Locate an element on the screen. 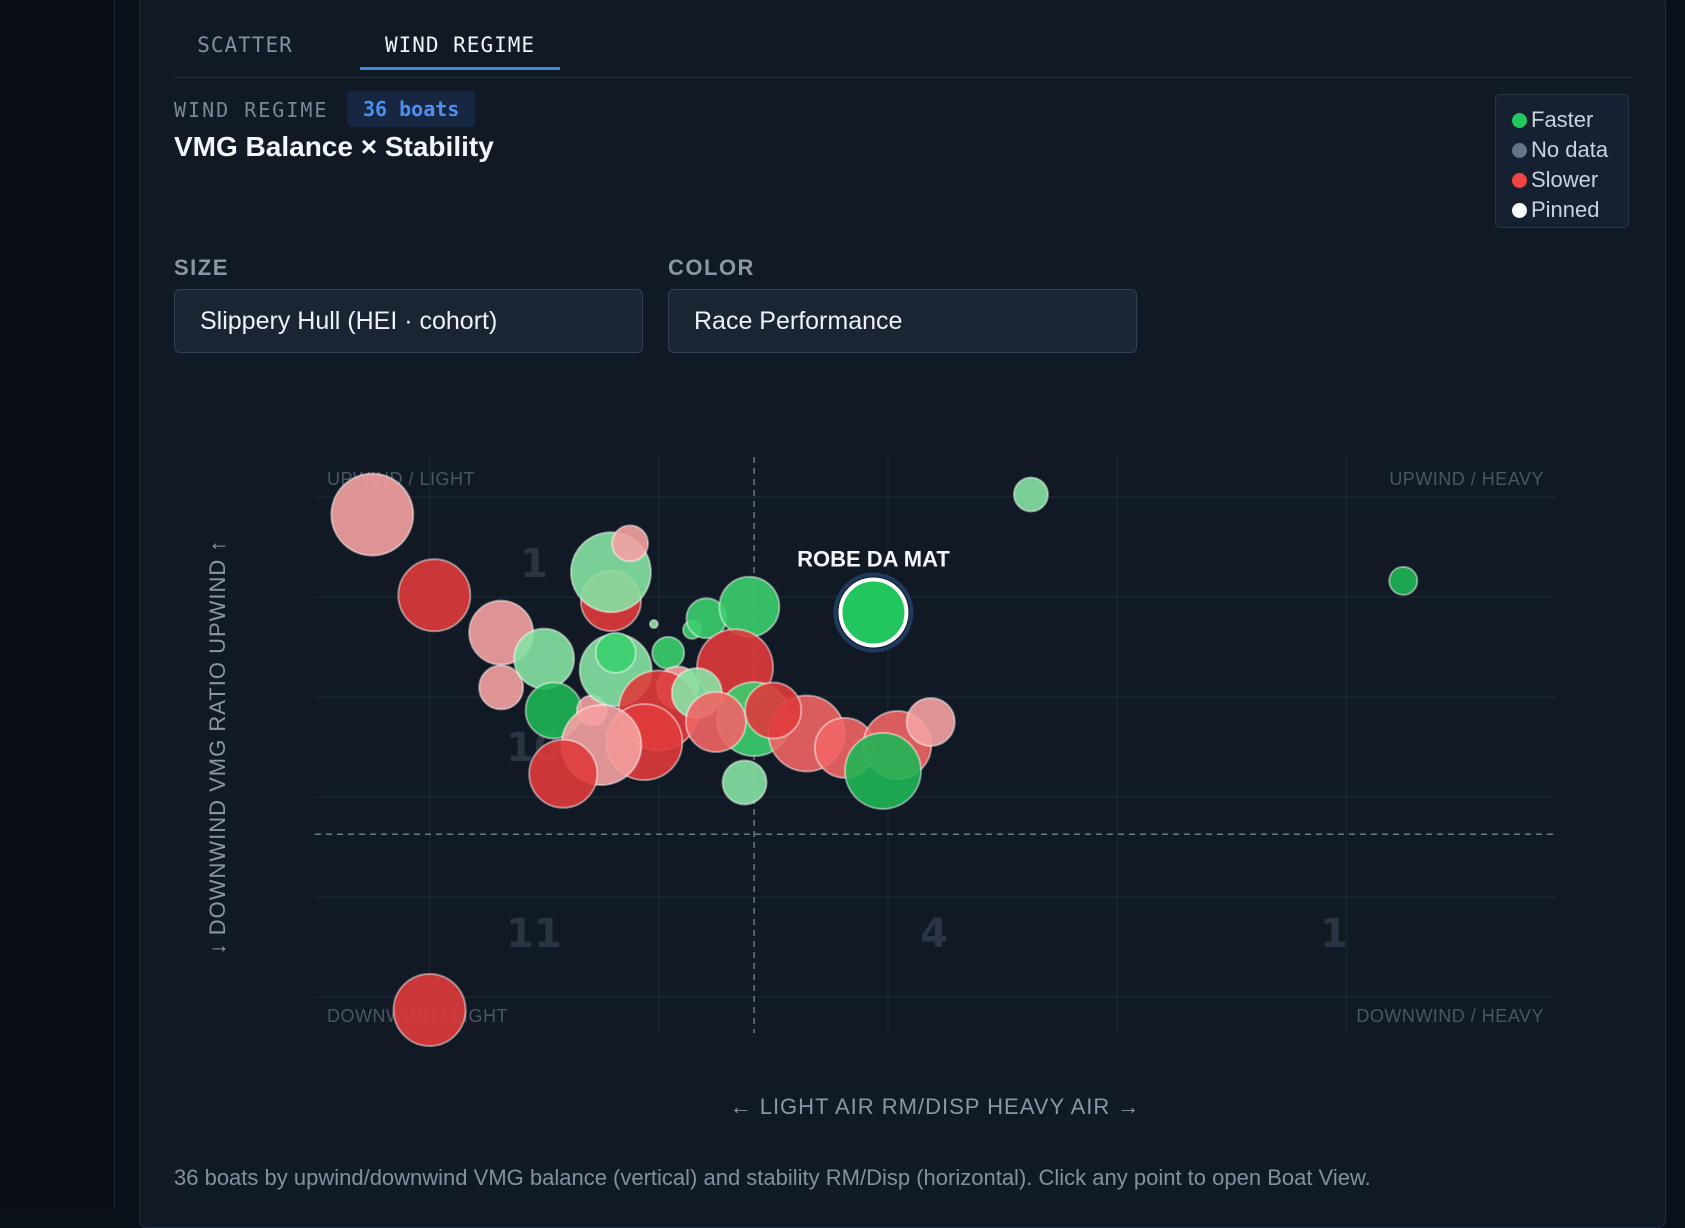 This screenshot has height=1228, width=1685. legend: Faster No data Slower Pinned is located at coordinates (1562, 161).